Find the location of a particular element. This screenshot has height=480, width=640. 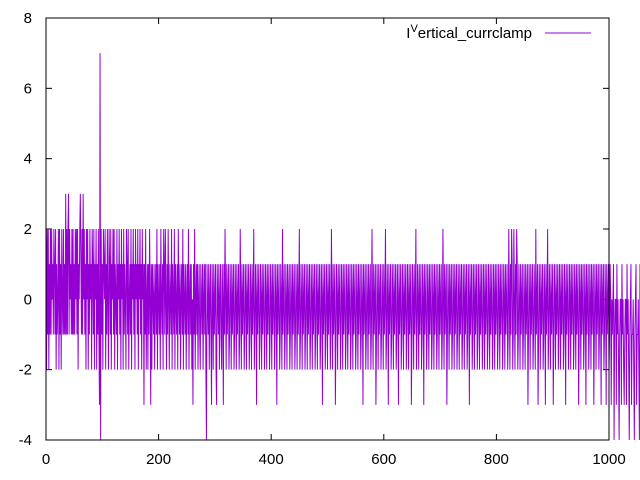

legend-label: IVertical_currclamp is located at coordinates (469, 32).